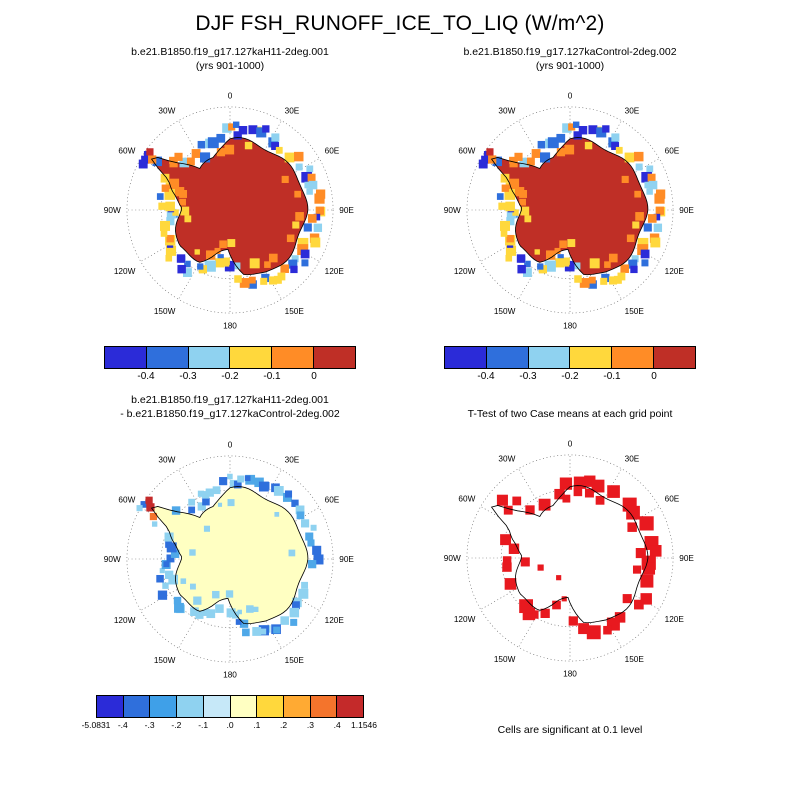 This screenshot has width=800, height=800. What do you see at coordinates (466, 151) in the screenshot?
I see `meridian-label: 60W` at bounding box center [466, 151].